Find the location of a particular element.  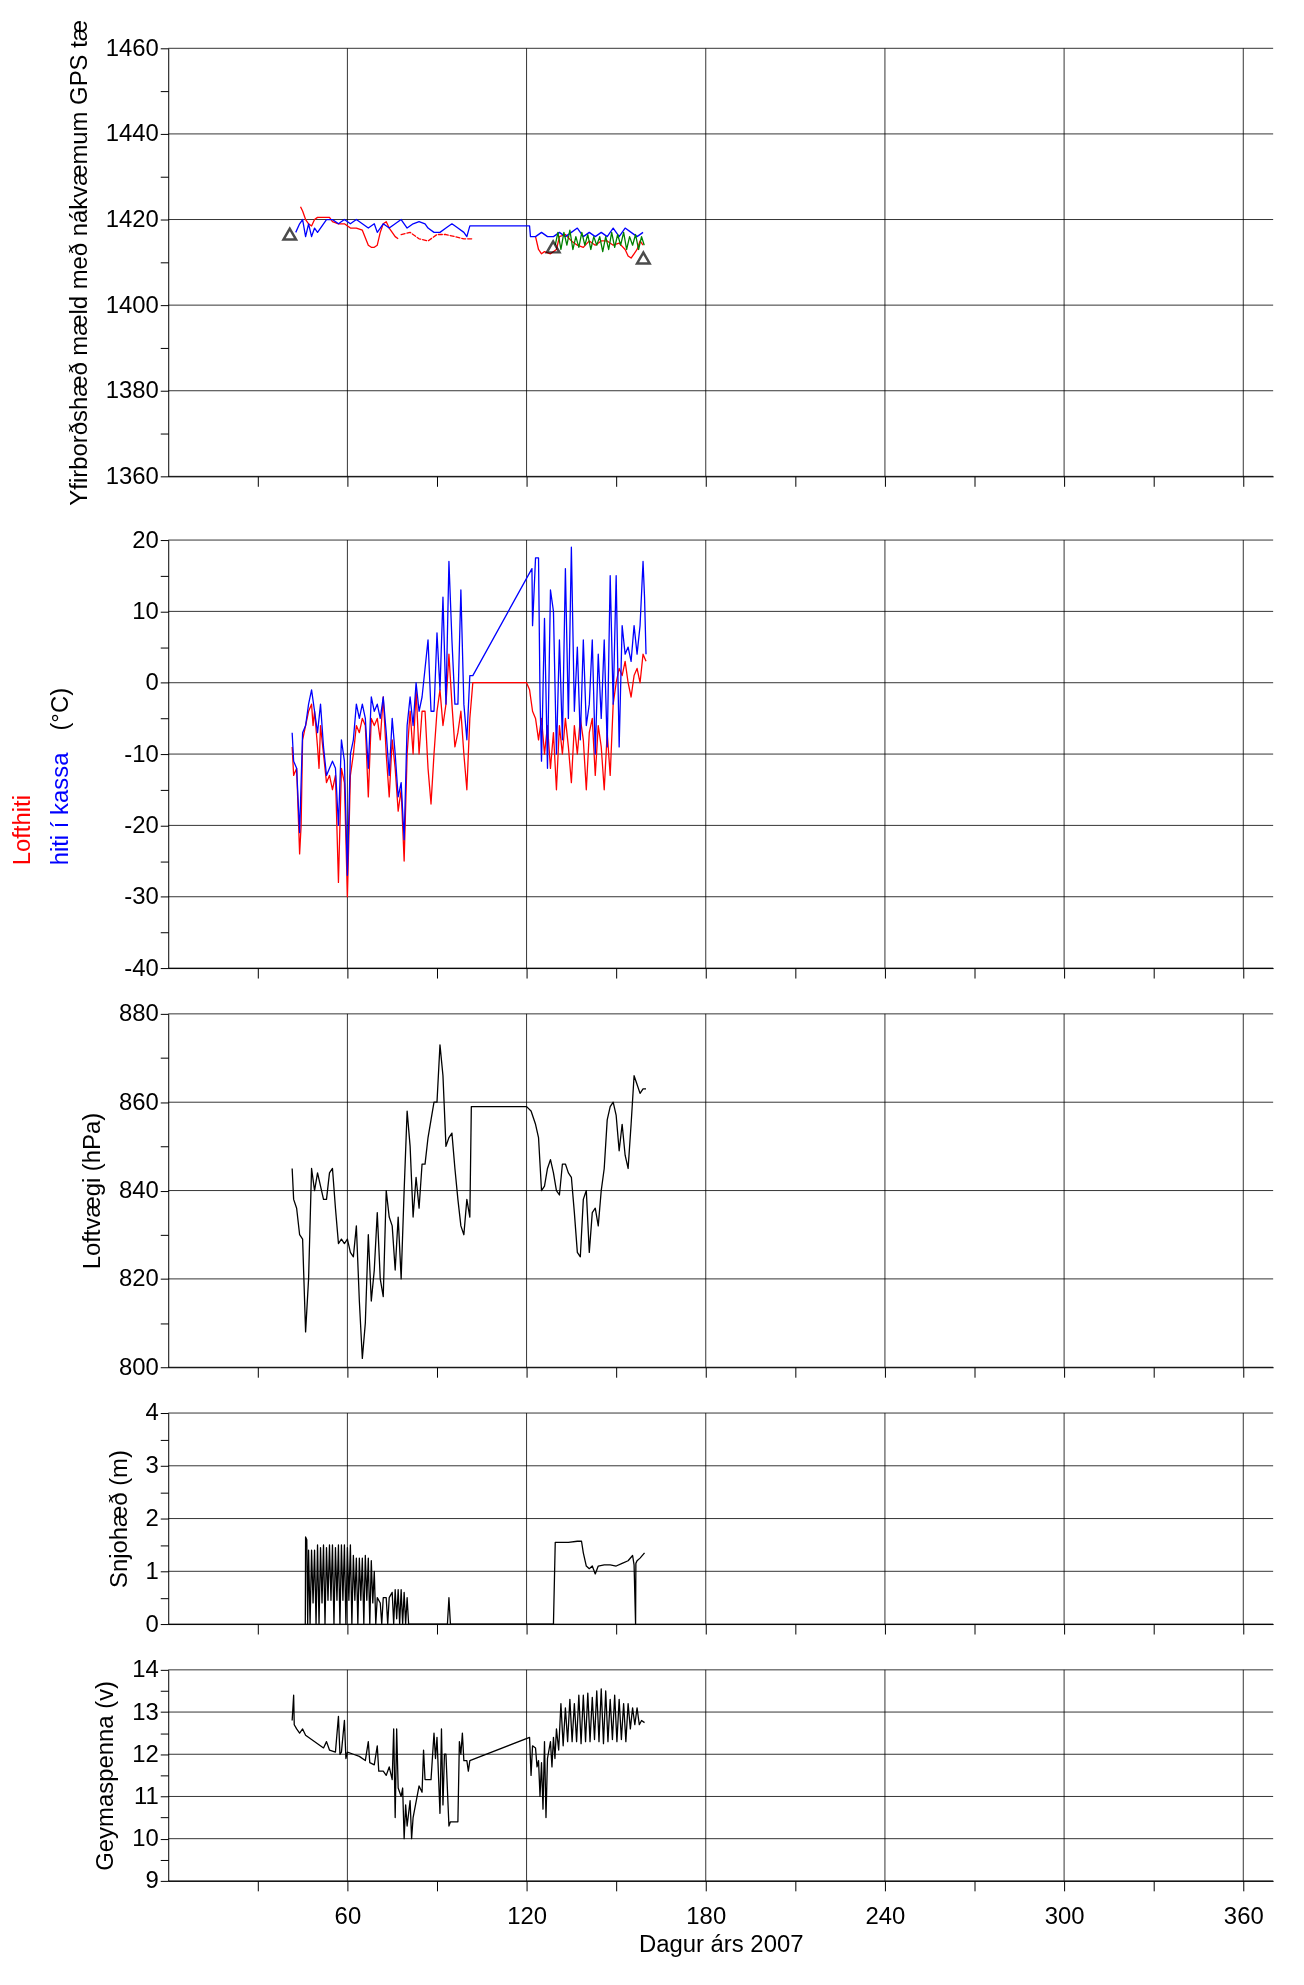

x-tick-label: 120 is located at coordinates (527, 1916).